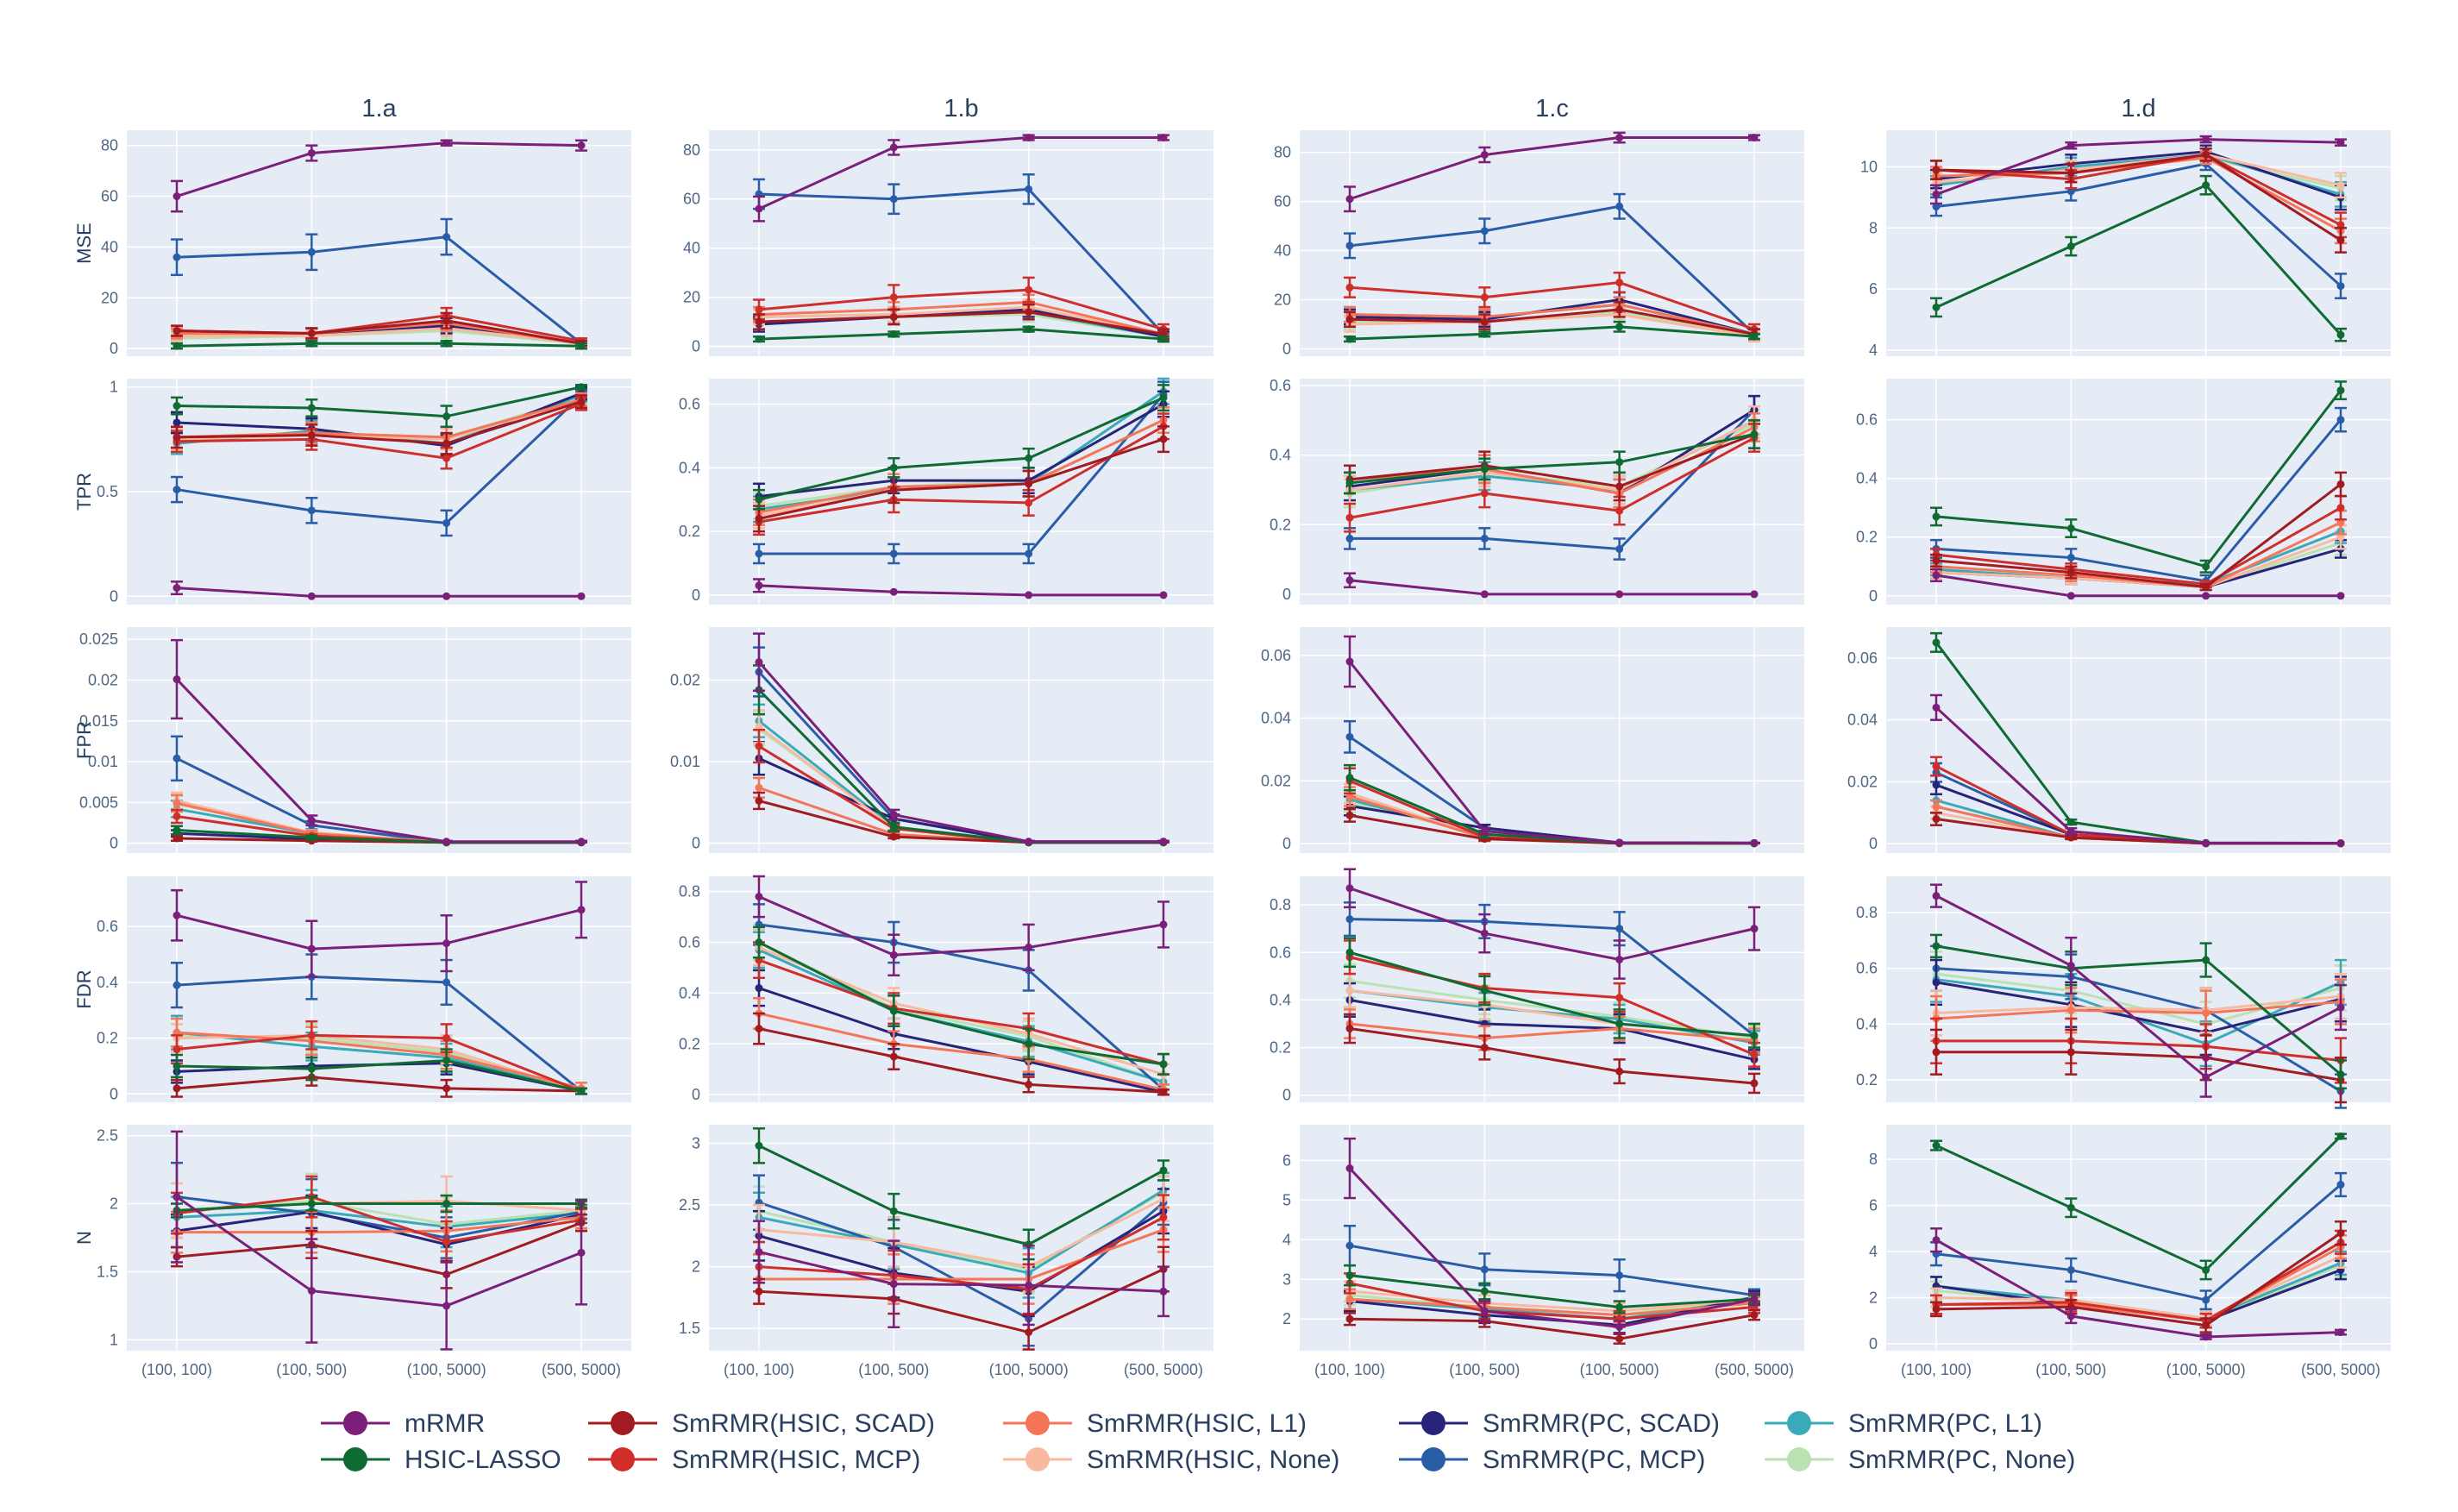  I want to click on panel-1-b-fdr: 0 0.2 0.4 0.6 0.8, so click(946, 989).